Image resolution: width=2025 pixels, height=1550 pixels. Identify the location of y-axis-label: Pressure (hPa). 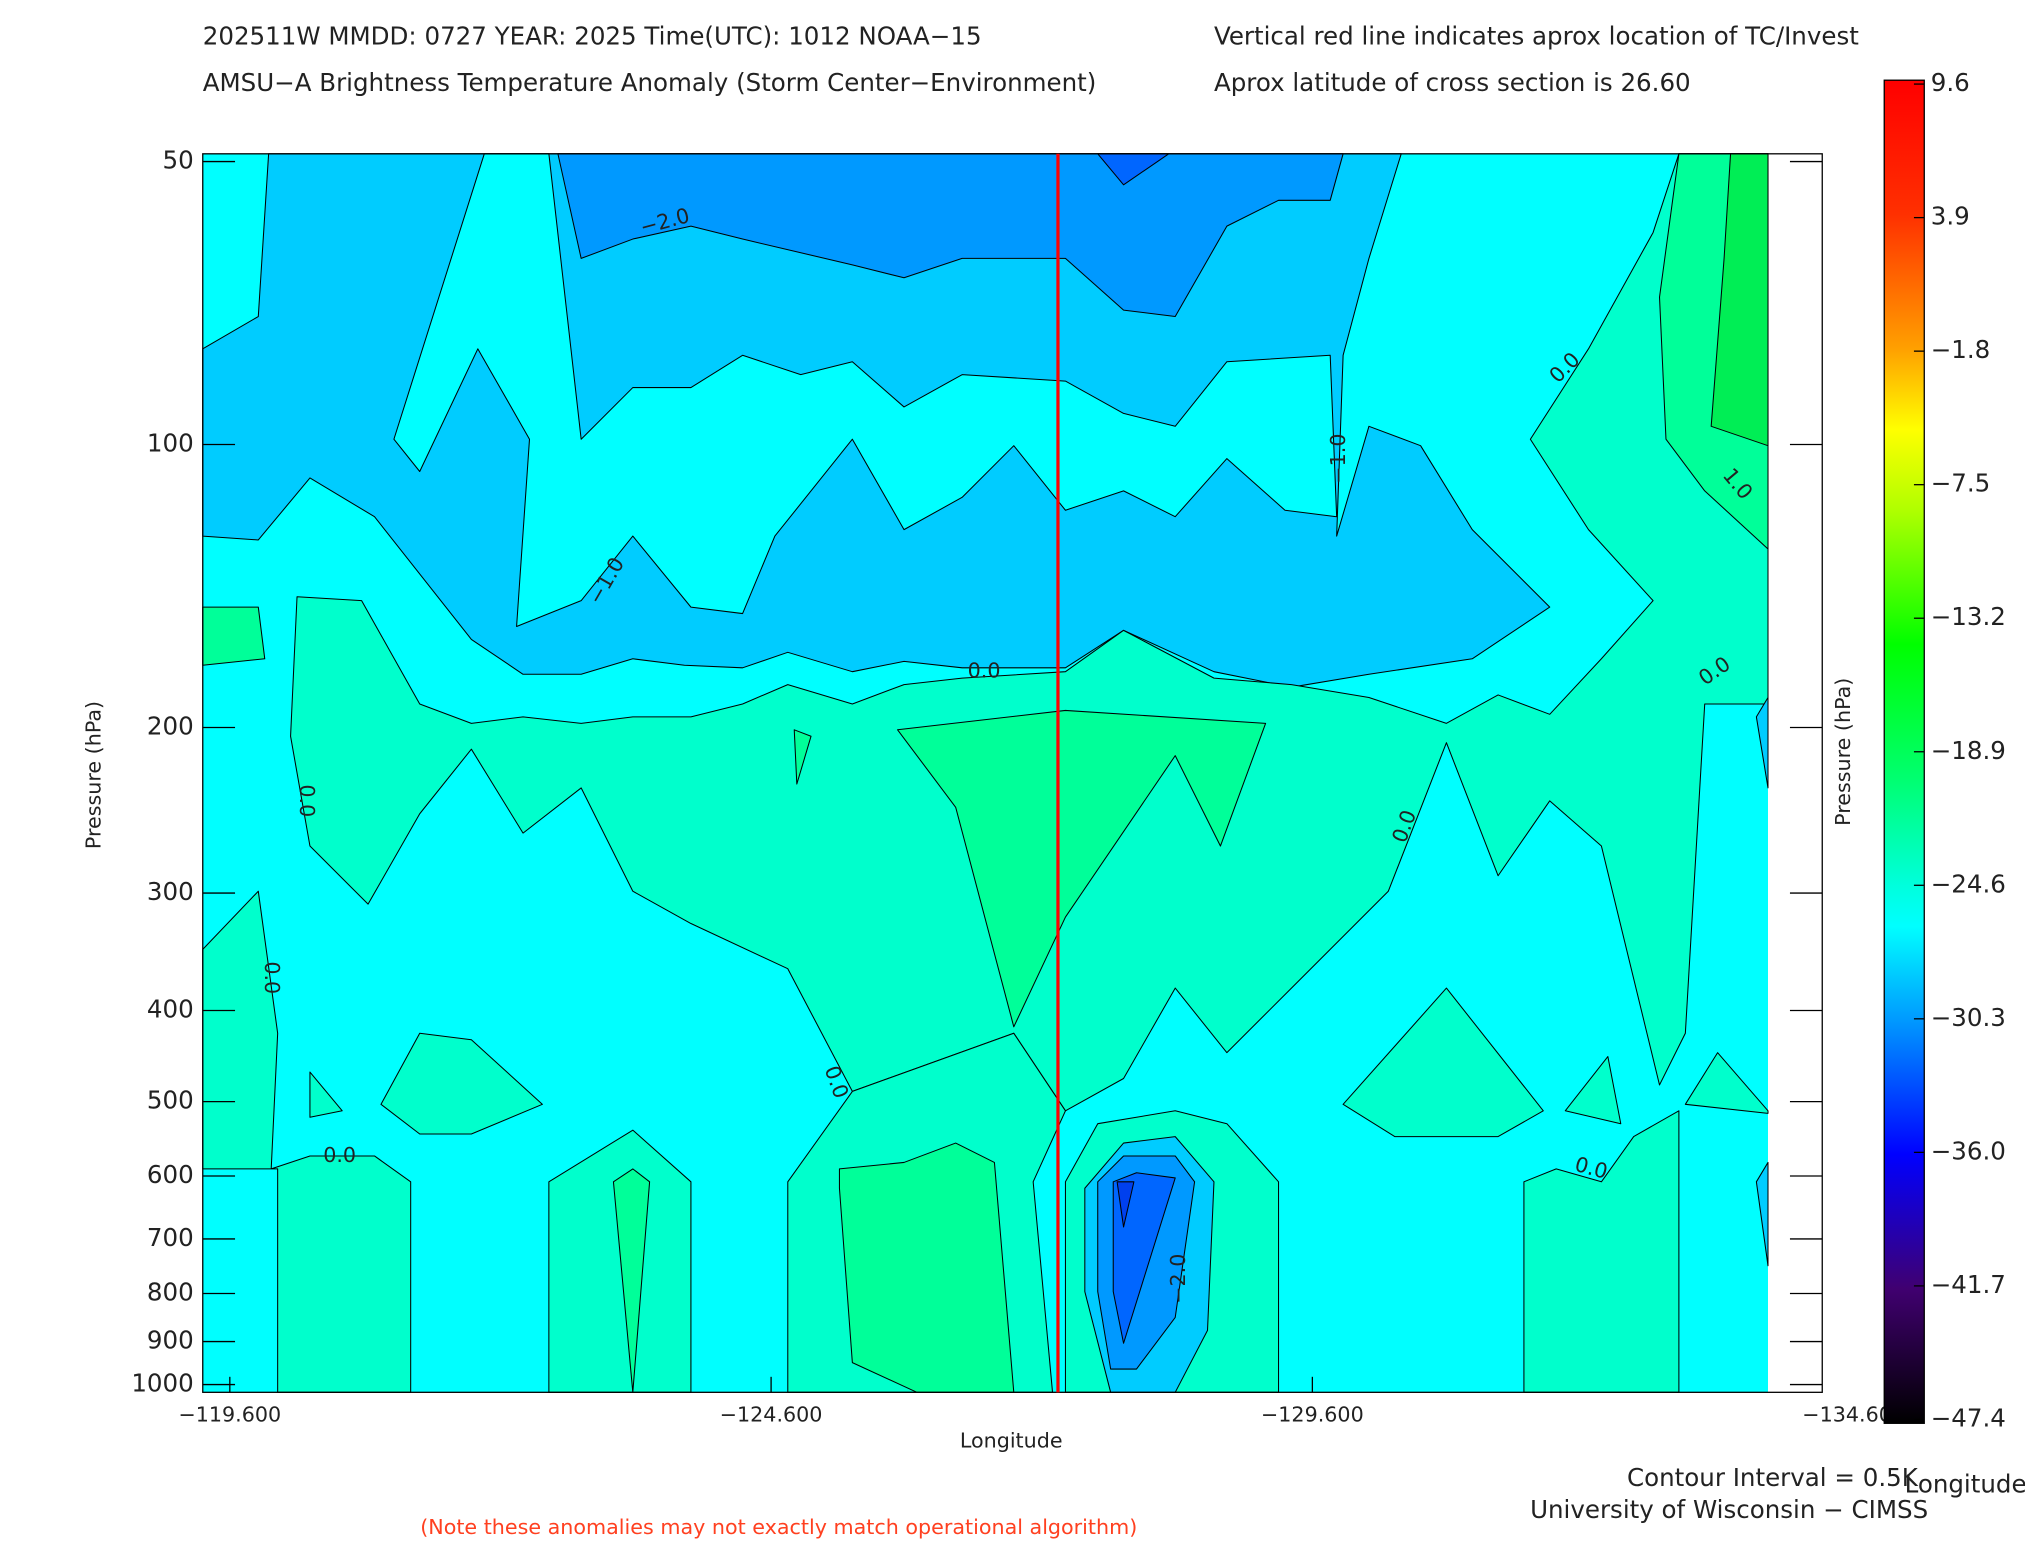
(93, 775).